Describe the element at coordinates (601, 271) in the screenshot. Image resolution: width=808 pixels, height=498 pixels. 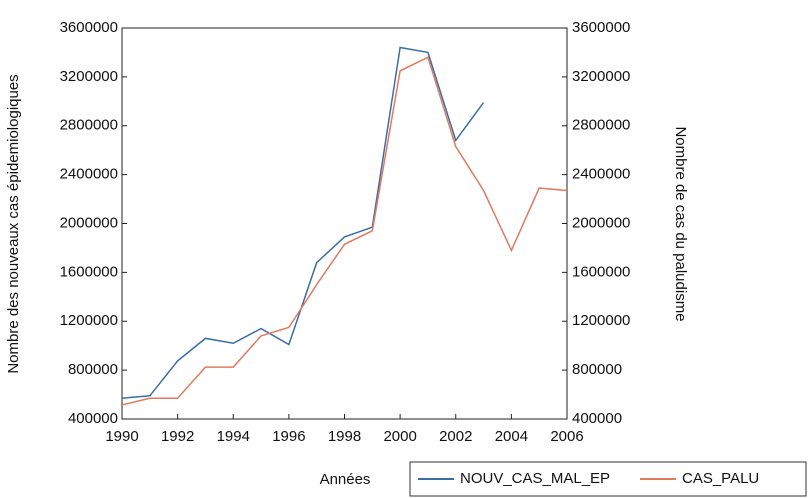
I see `y2-tick-label: 1600000` at that location.